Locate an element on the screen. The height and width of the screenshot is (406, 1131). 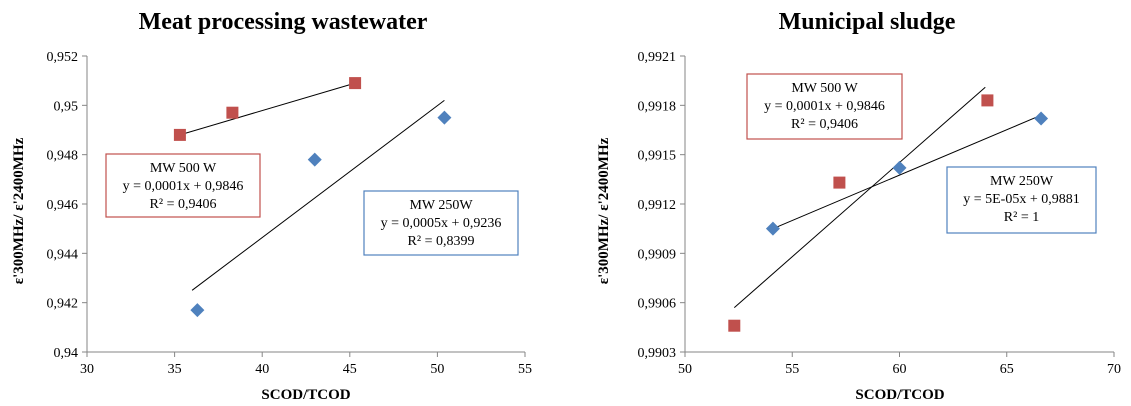
x-tick-label: 60 is located at coordinates (900, 369).